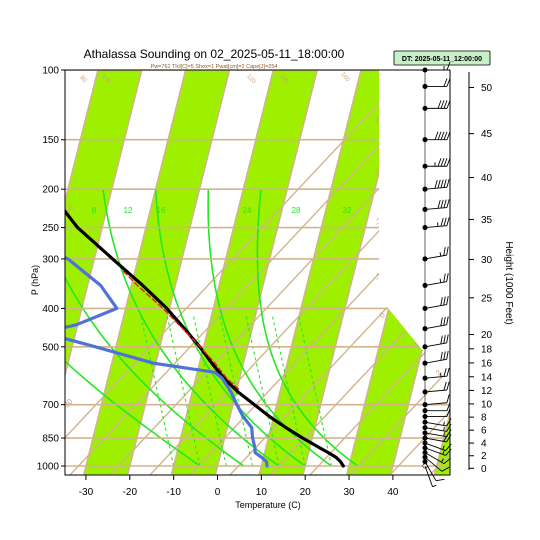 The width and height of the screenshot is (540, 540). Describe the element at coordinates (130, 492) in the screenshot. I see `temperature-tick-label: -20` at that location.